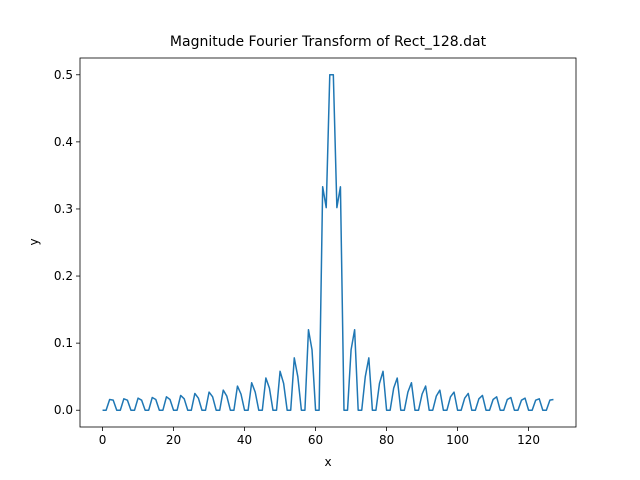 The height and width of the screenshot is (480, 640). Describe the element at coordinates (63, 410) in the screenshot. I see `y-tick-label: 0.0` at that location.